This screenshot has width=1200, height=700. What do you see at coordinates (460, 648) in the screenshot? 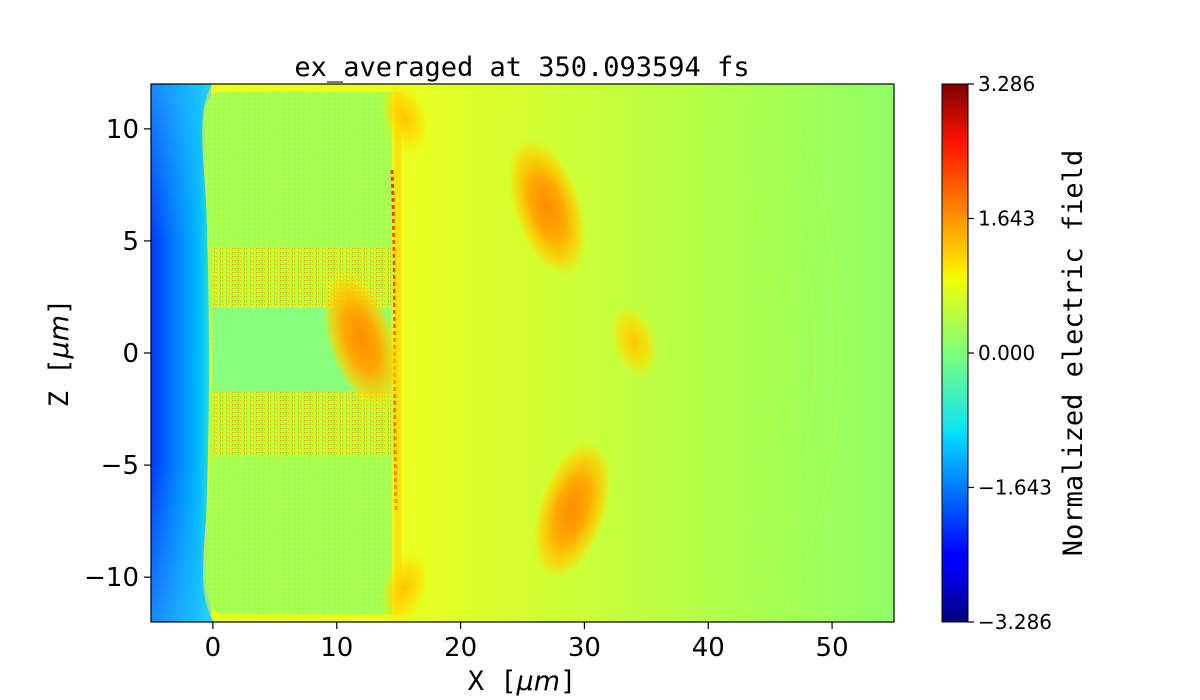
I see `x-tick-label: 20` at bounding box center [460, 648].